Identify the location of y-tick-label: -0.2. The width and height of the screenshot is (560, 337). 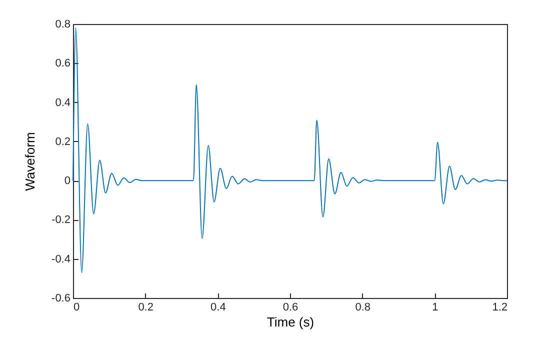
(61, 220).